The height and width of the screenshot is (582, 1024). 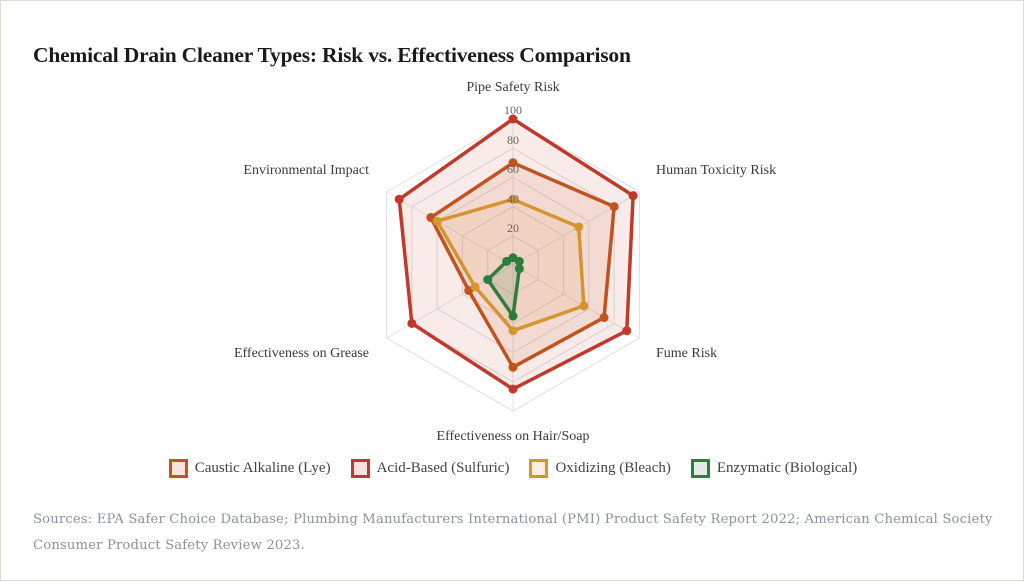 I want to click on legend-swatch-acid, so click(x=360, y=468).